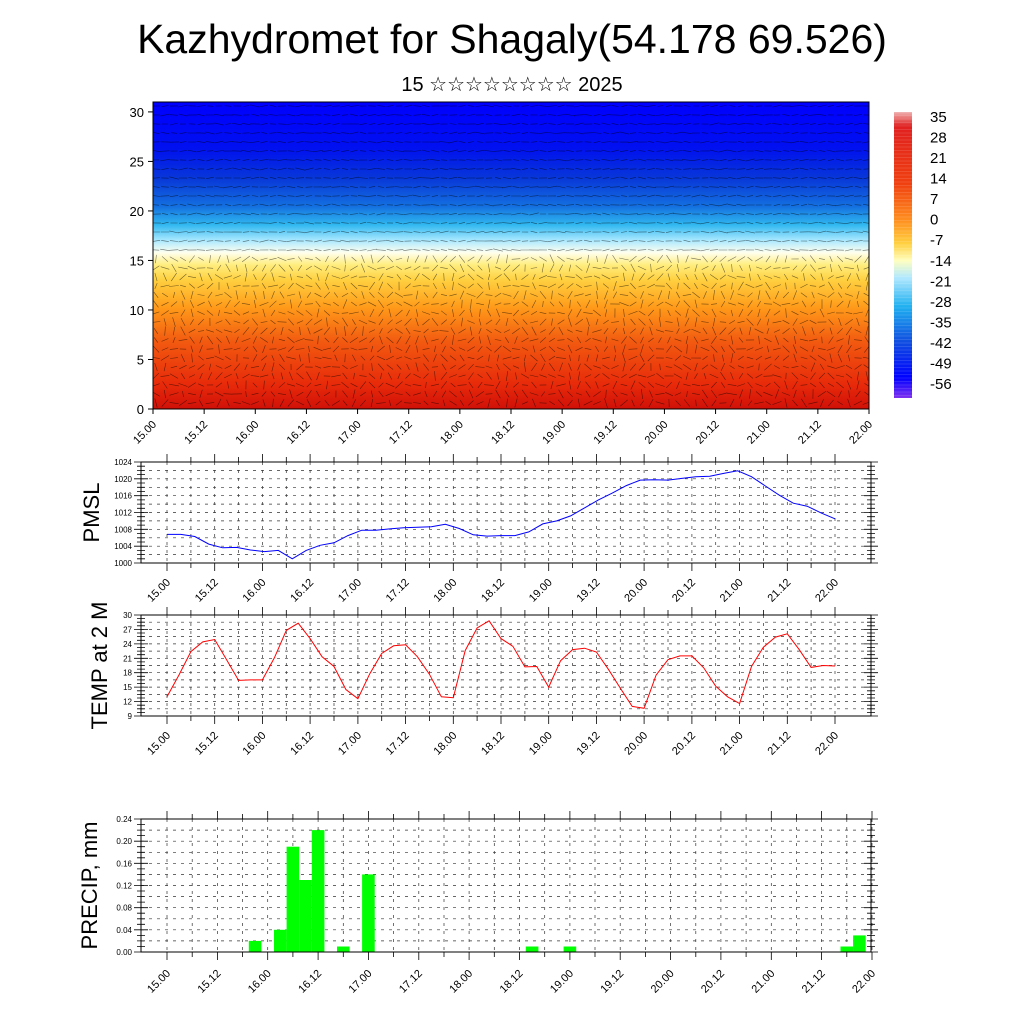 This screenshot has width=1024, height=1024. I want to click on colorbar-label: -7, so click(936, 240).